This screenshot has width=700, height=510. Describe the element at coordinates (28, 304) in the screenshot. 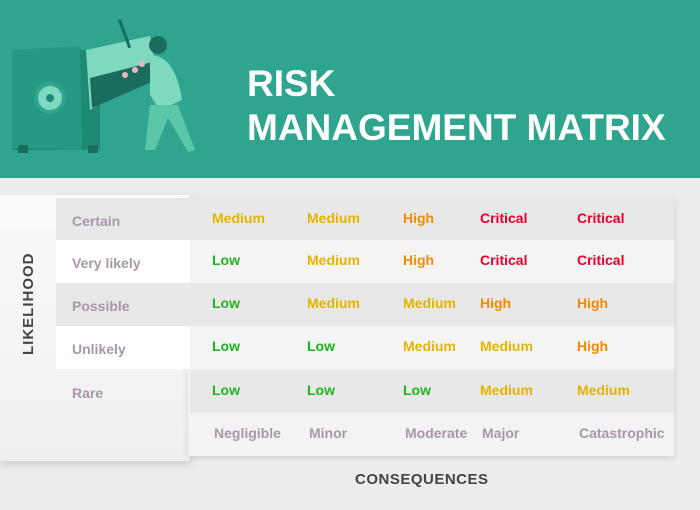

I see `likelihood-axis-label: LIKELIHOOD` at that location.